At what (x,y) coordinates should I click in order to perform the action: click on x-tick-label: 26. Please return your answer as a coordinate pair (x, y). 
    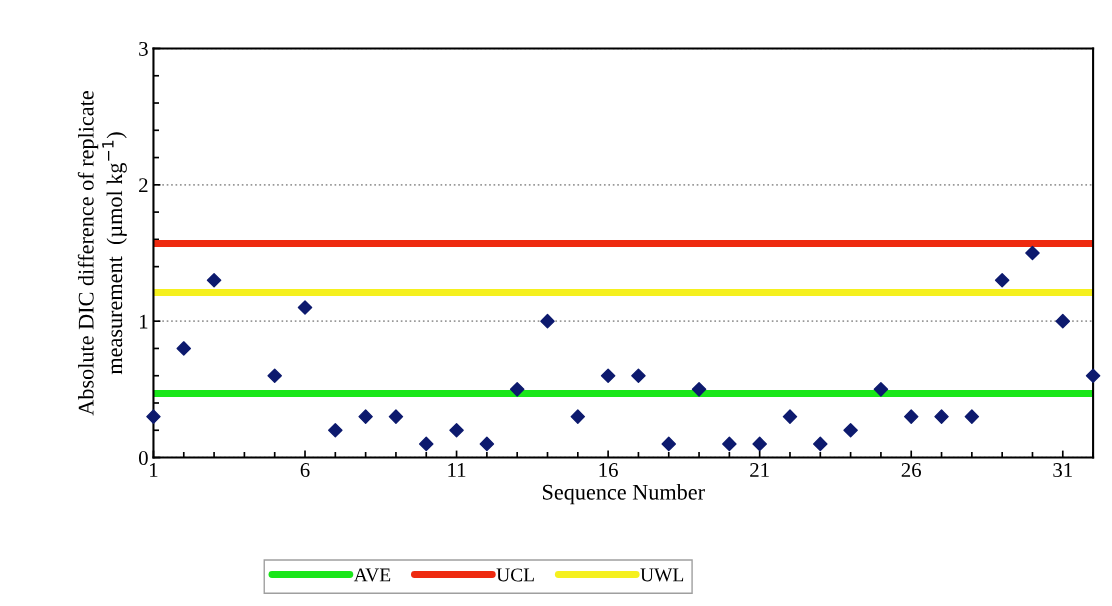
    Looking at the image, I should click on (911, 470).